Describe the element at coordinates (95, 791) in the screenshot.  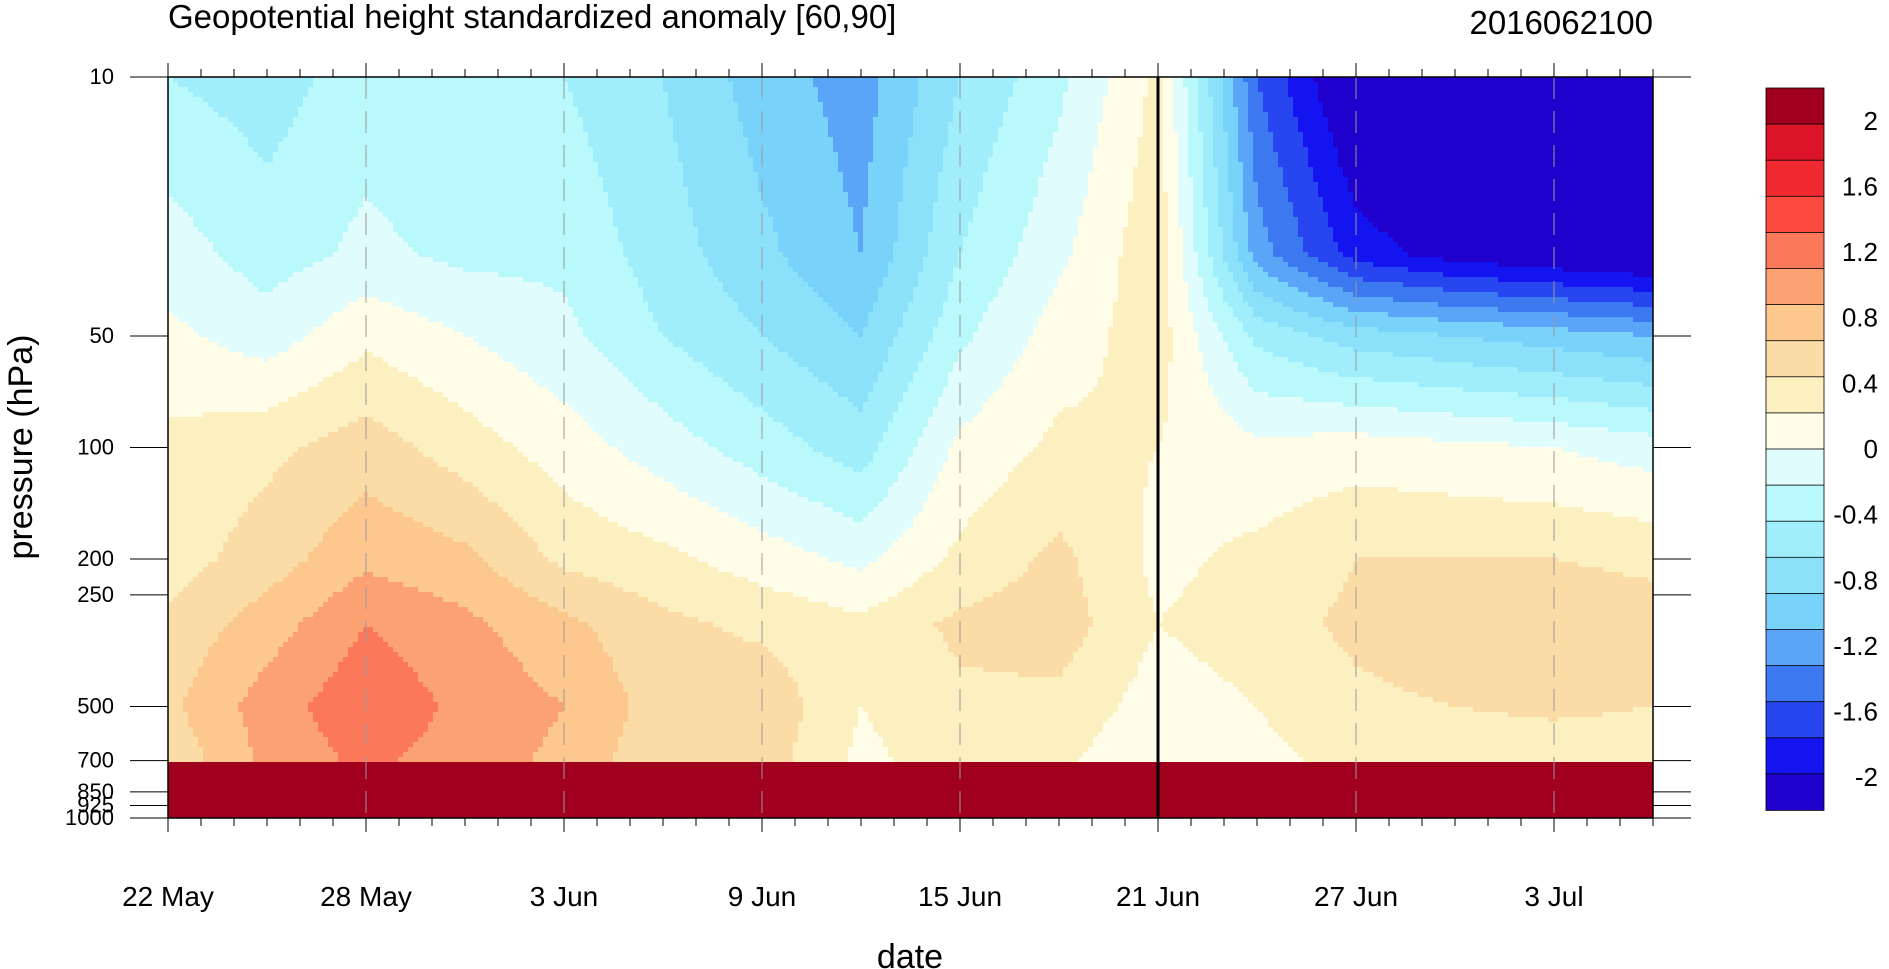
I see `y-tick-label-7: 850` at that location.